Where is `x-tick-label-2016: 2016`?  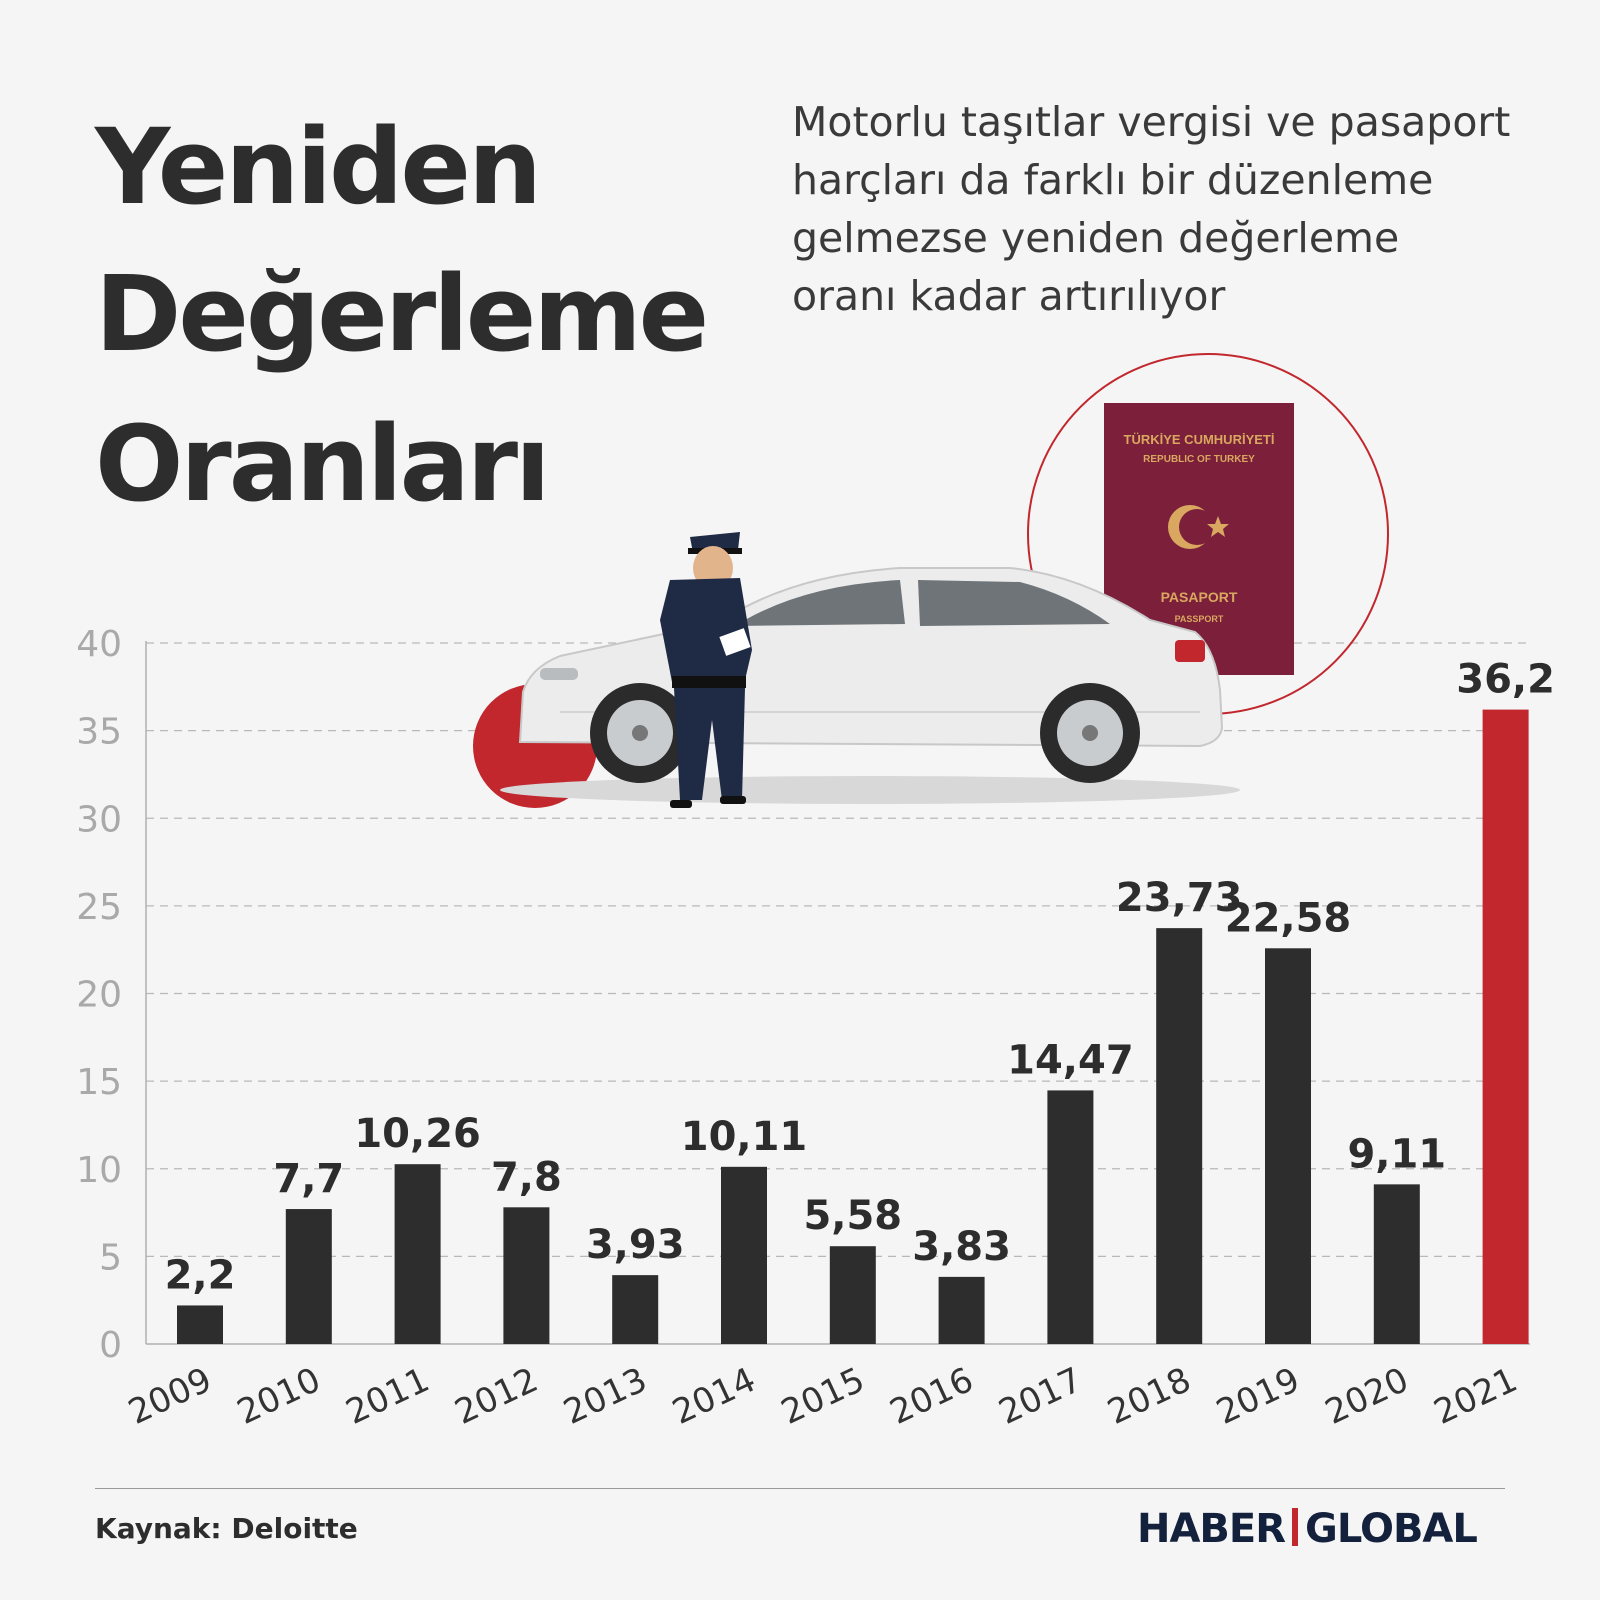
x-tick-label-2016: 2016 is located at coordinates (931, 1396).